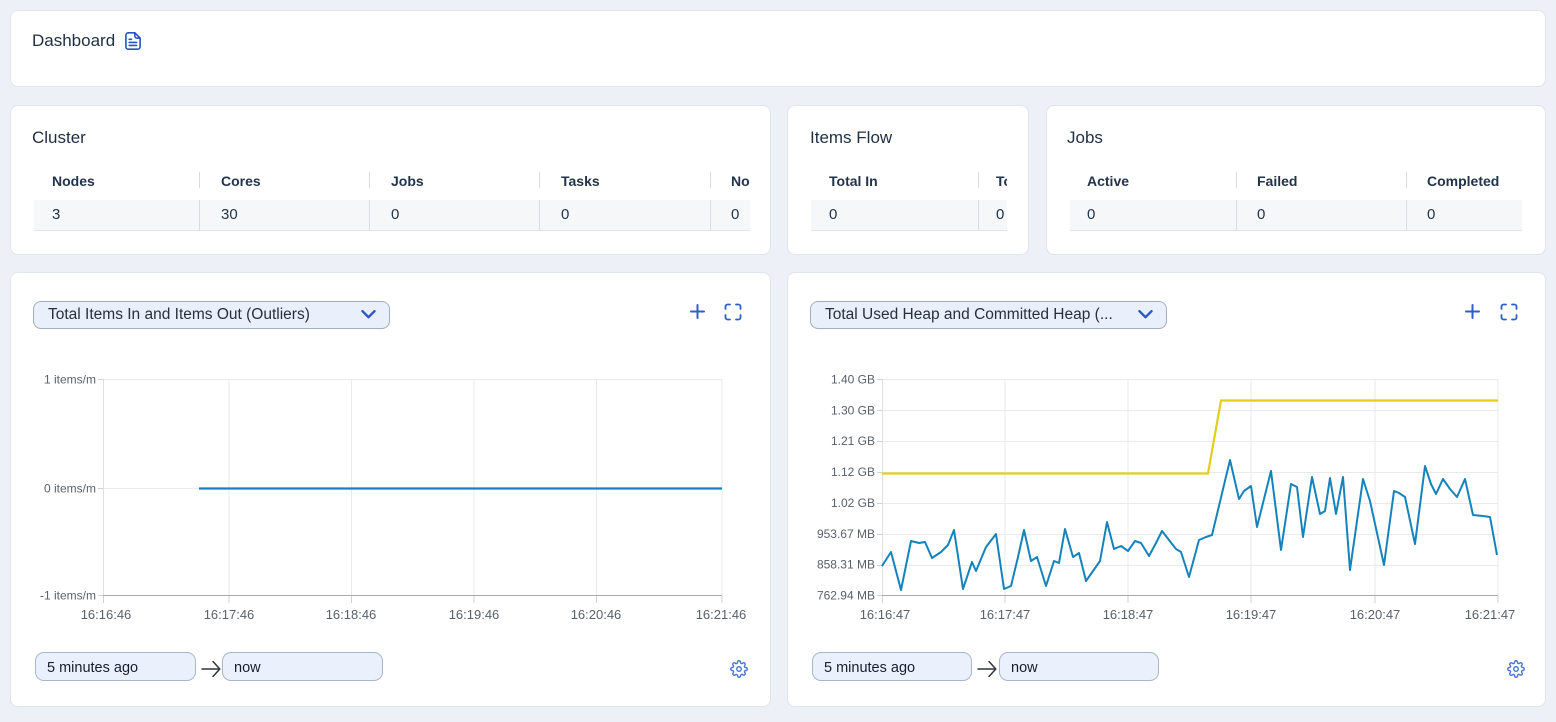 Image resolution: width=1556 pixels, height=722 pixels. I want to click on svg-text: 16:21:47, so click(1490, 614).